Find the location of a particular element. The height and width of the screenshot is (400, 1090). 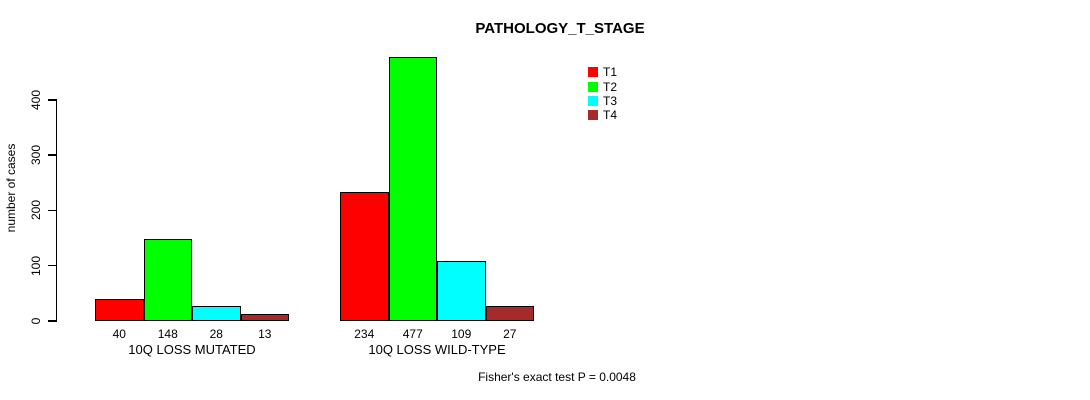

legend-swatch-t2 is located at coordinates (593, 86).